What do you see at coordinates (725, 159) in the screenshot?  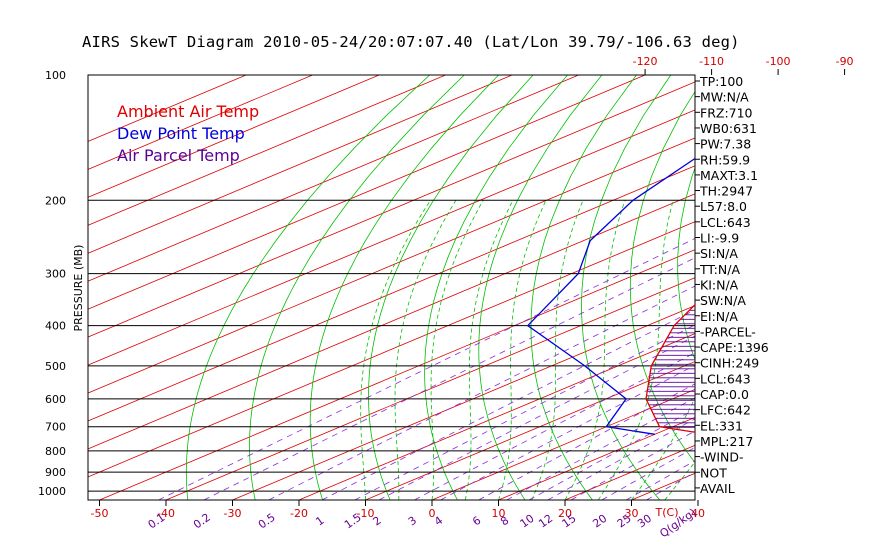 I see `index-label: RH:59.9` at bounding box center [725, 159].